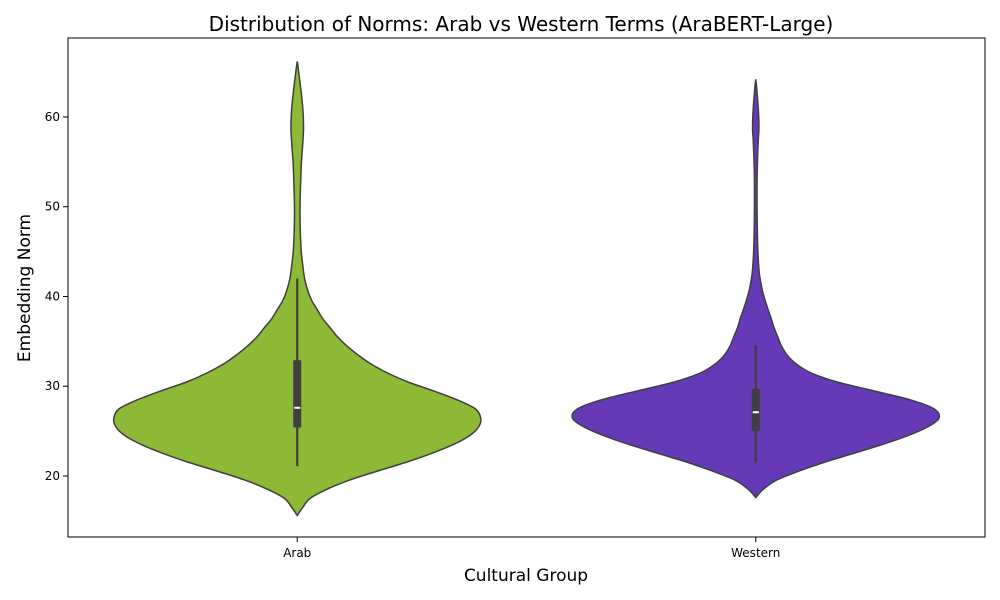 This screenshot has height=600, width=1000. I want to click on y-axis-label: Embedding Norm, so click(25, 288).